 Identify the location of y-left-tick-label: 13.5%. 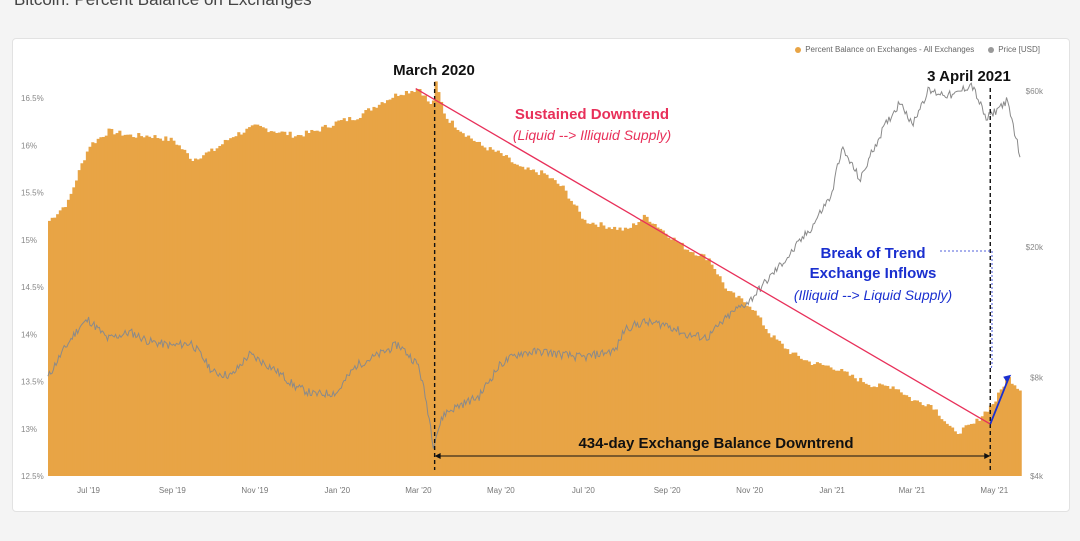
(32, 382).